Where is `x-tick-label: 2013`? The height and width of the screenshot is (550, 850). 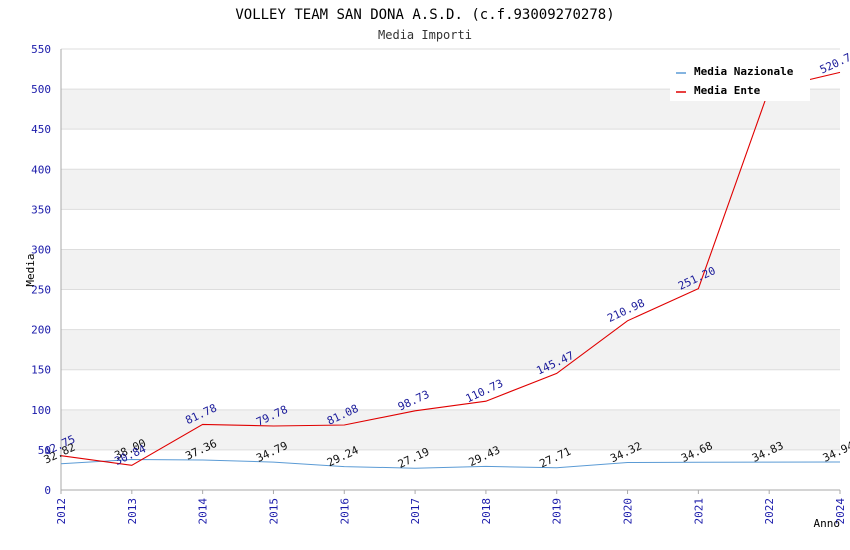
x-tick-label: 2013 is located at coordinates (132, 511).